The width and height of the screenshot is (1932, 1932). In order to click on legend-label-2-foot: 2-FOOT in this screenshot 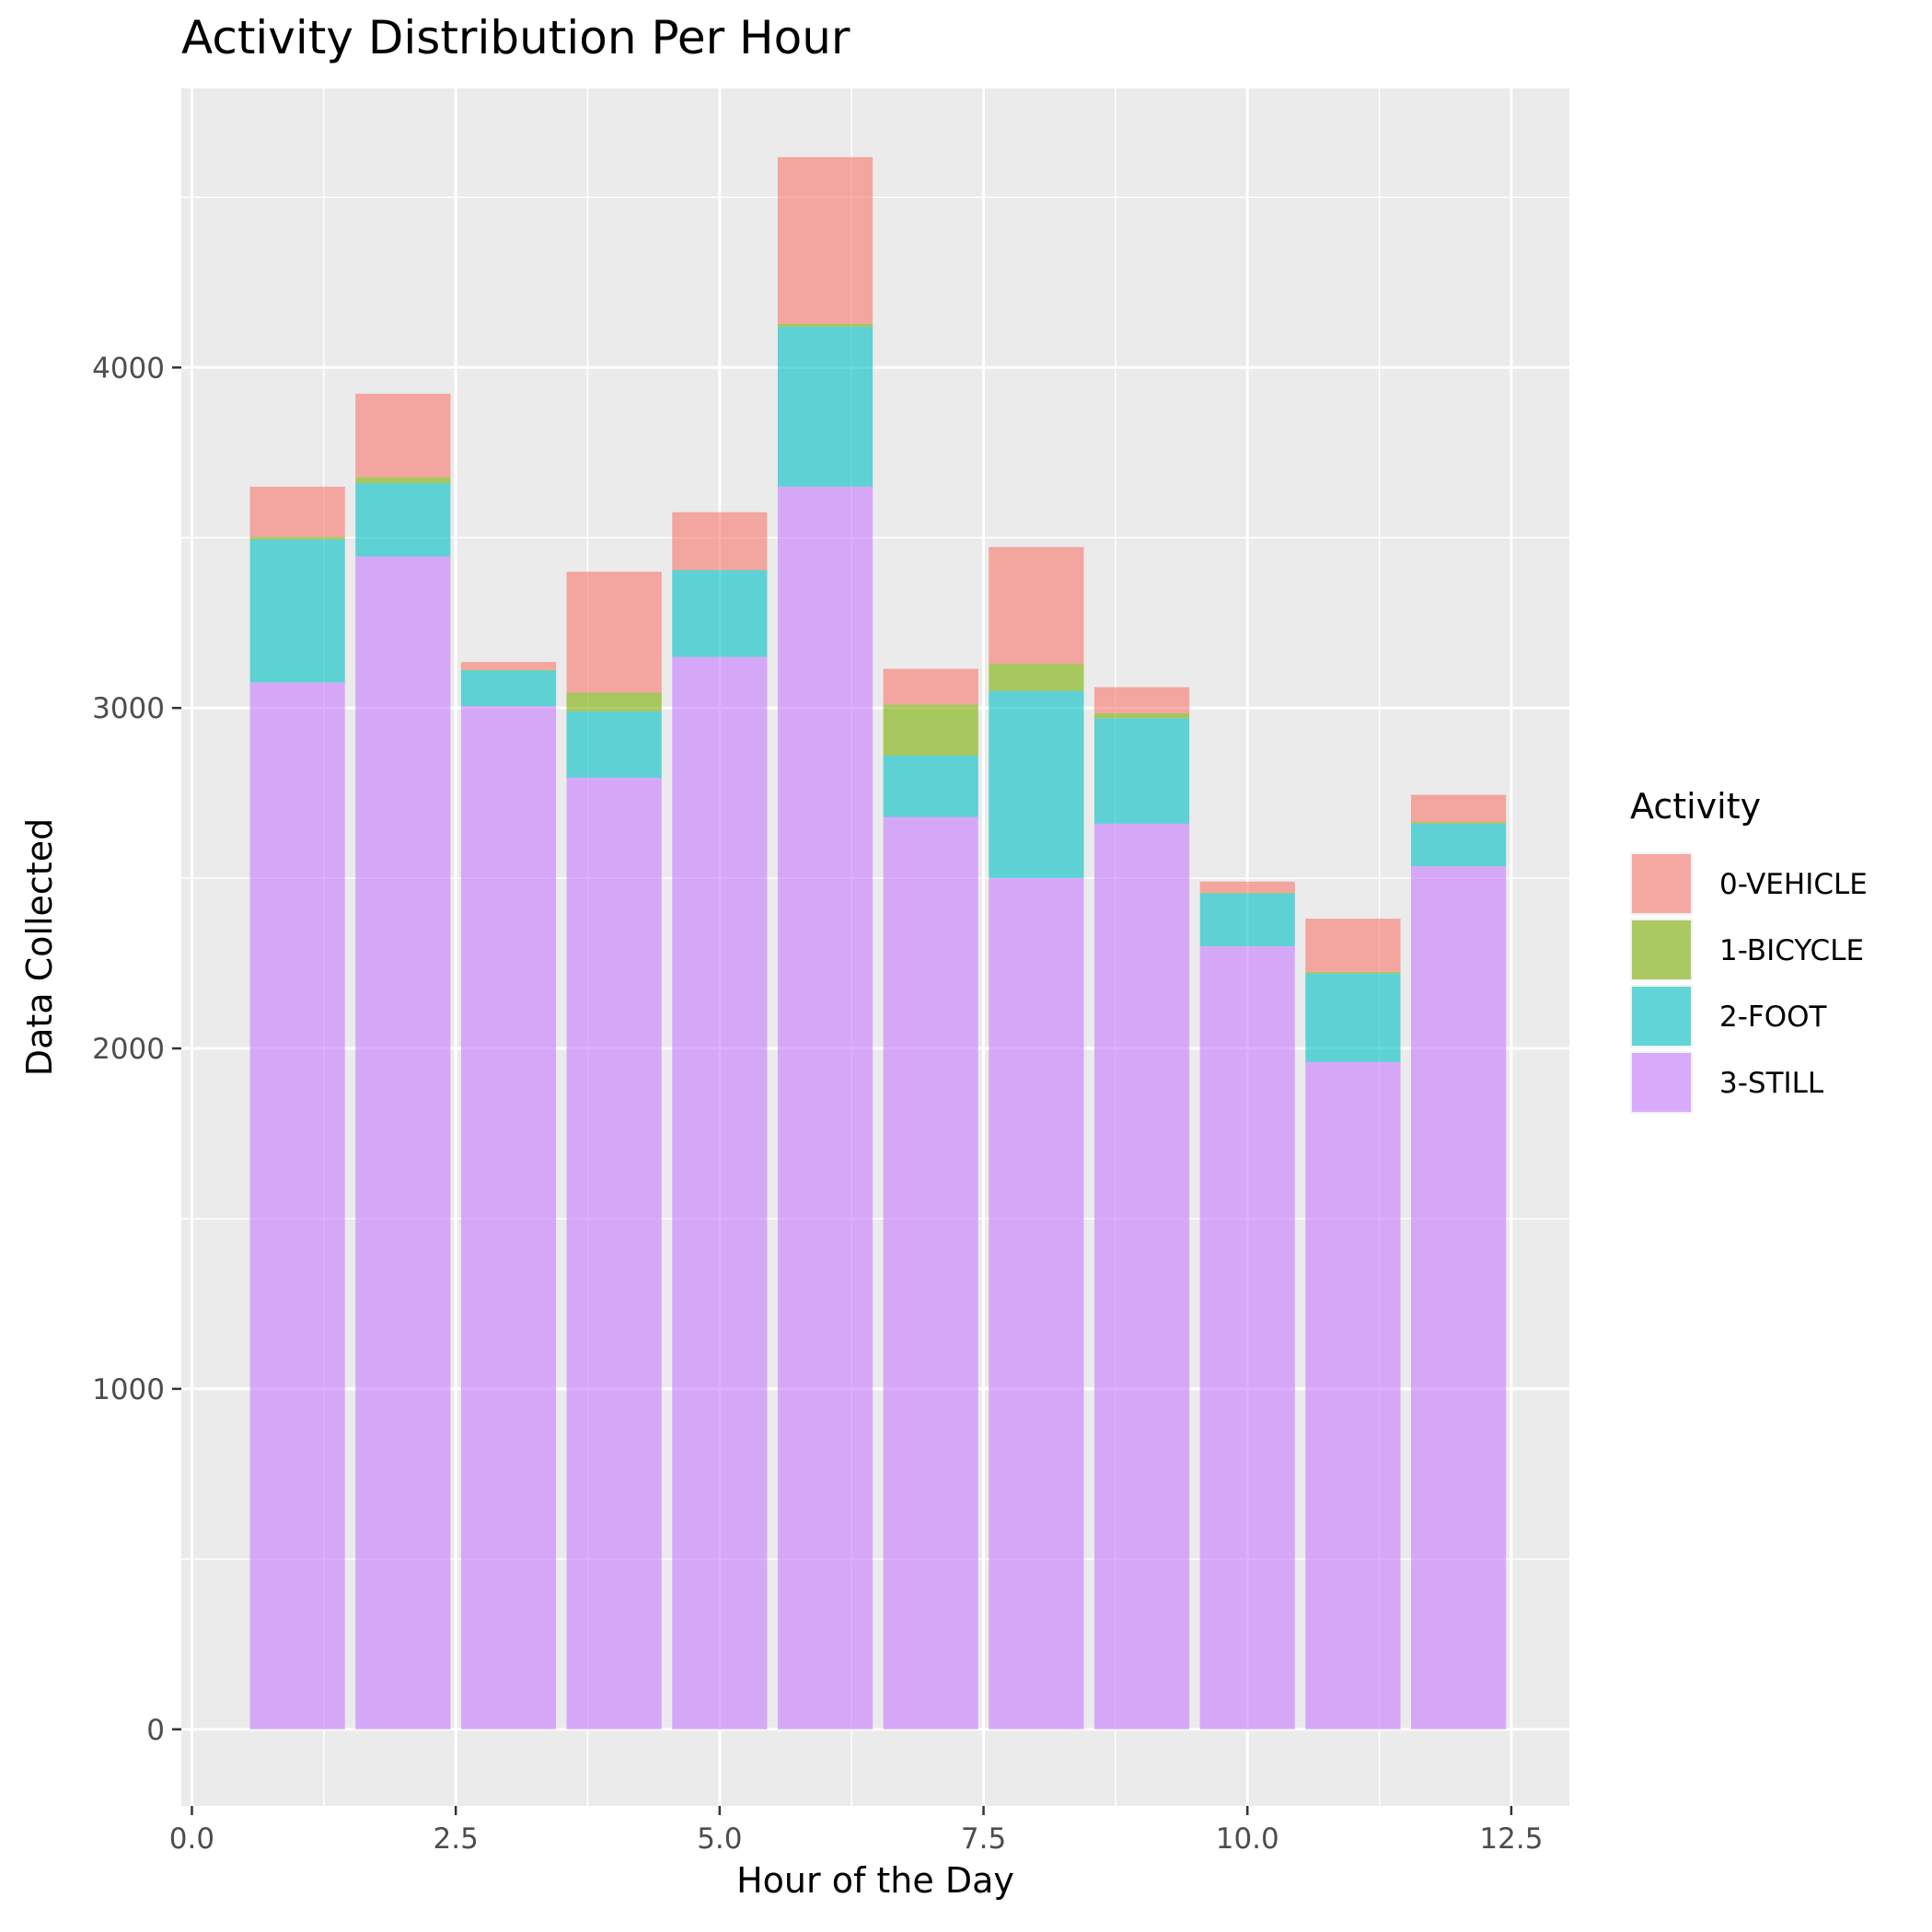, I will do `click(1774, 1018)`.